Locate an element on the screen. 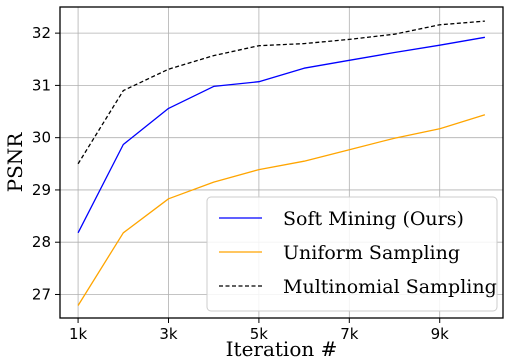  legend-label: Multinomial Sampling is located at coordinates (390, 287).